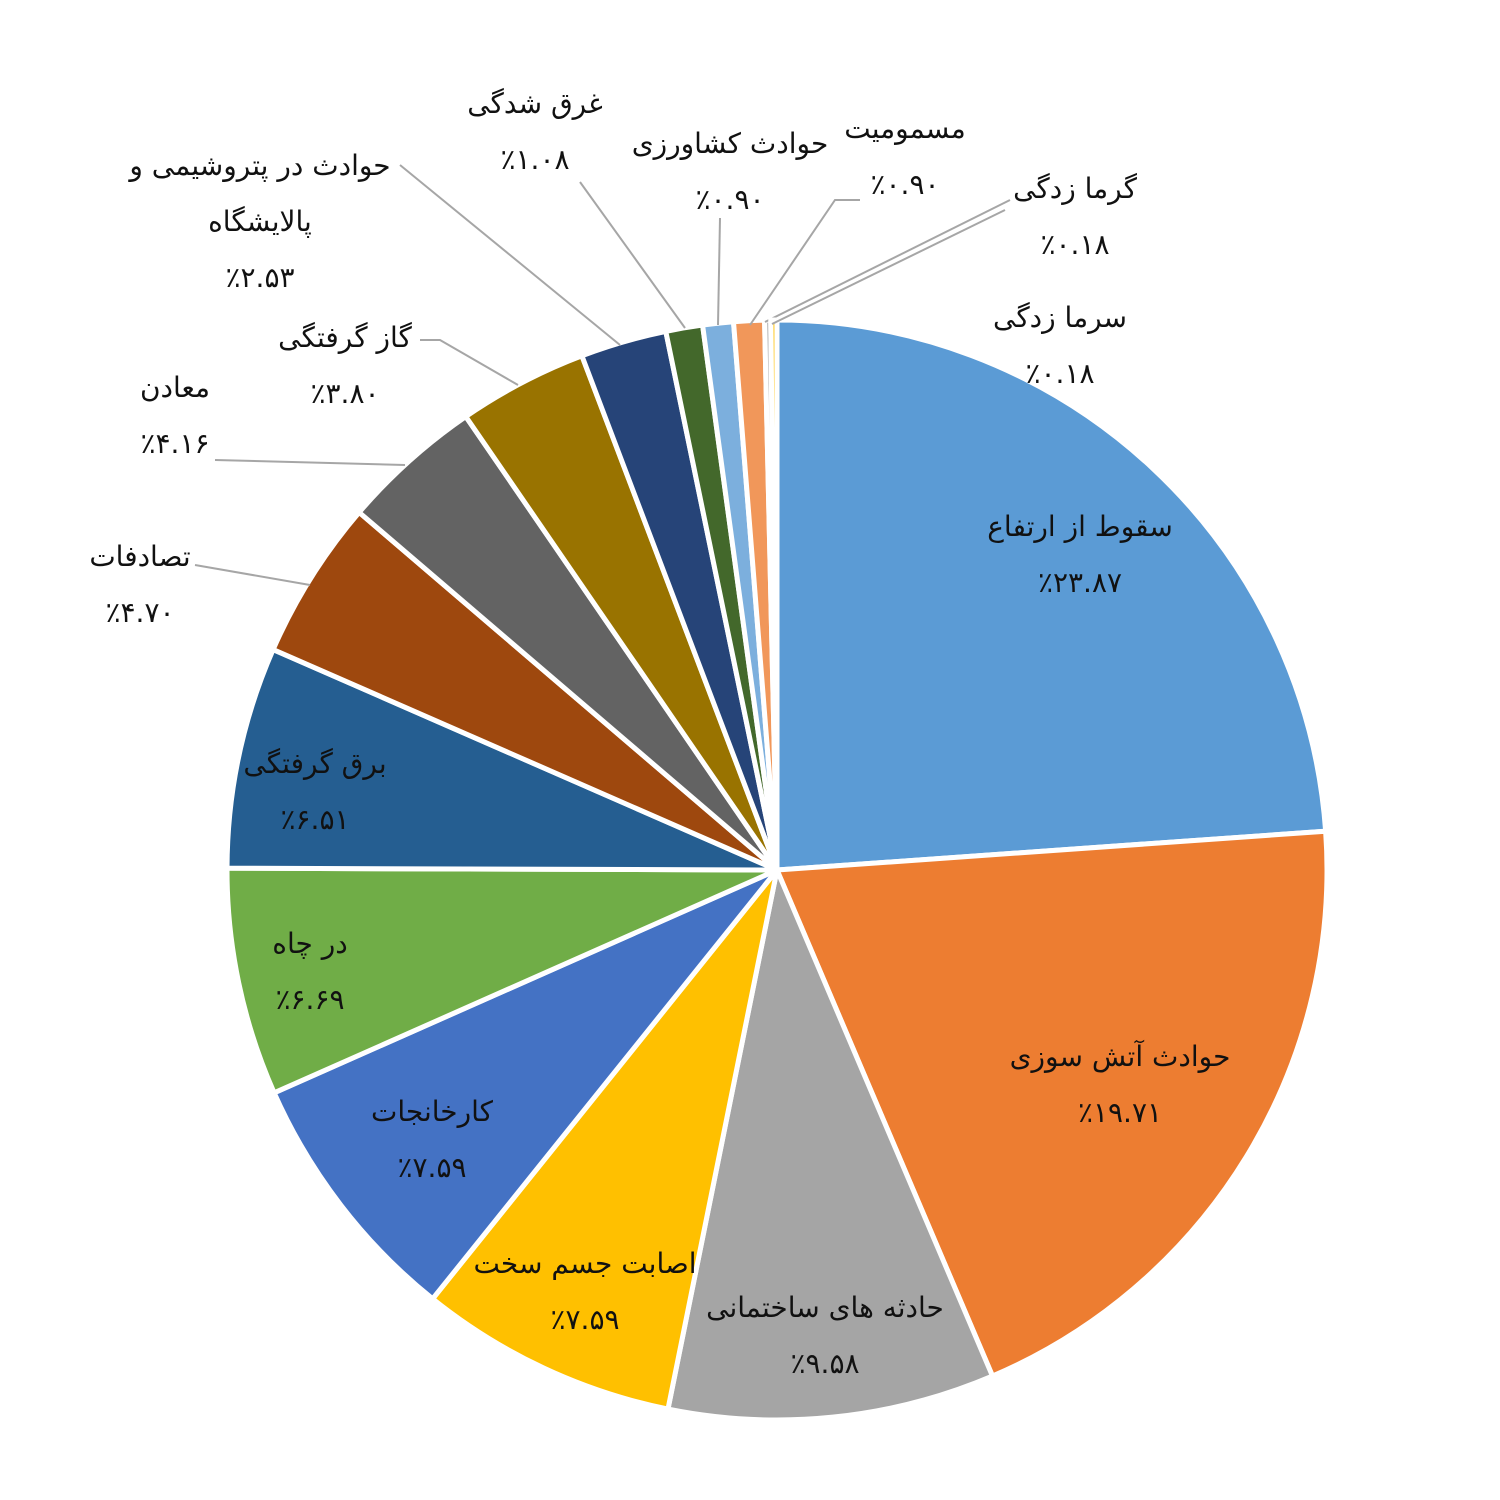 Image resolution: width=1500 pixels, height=1500 pixels. What do you see at coordinates (1075, 188) in the screenshot?
I see `category-label: گرما زدگی` at bounding box center [1075, 188].